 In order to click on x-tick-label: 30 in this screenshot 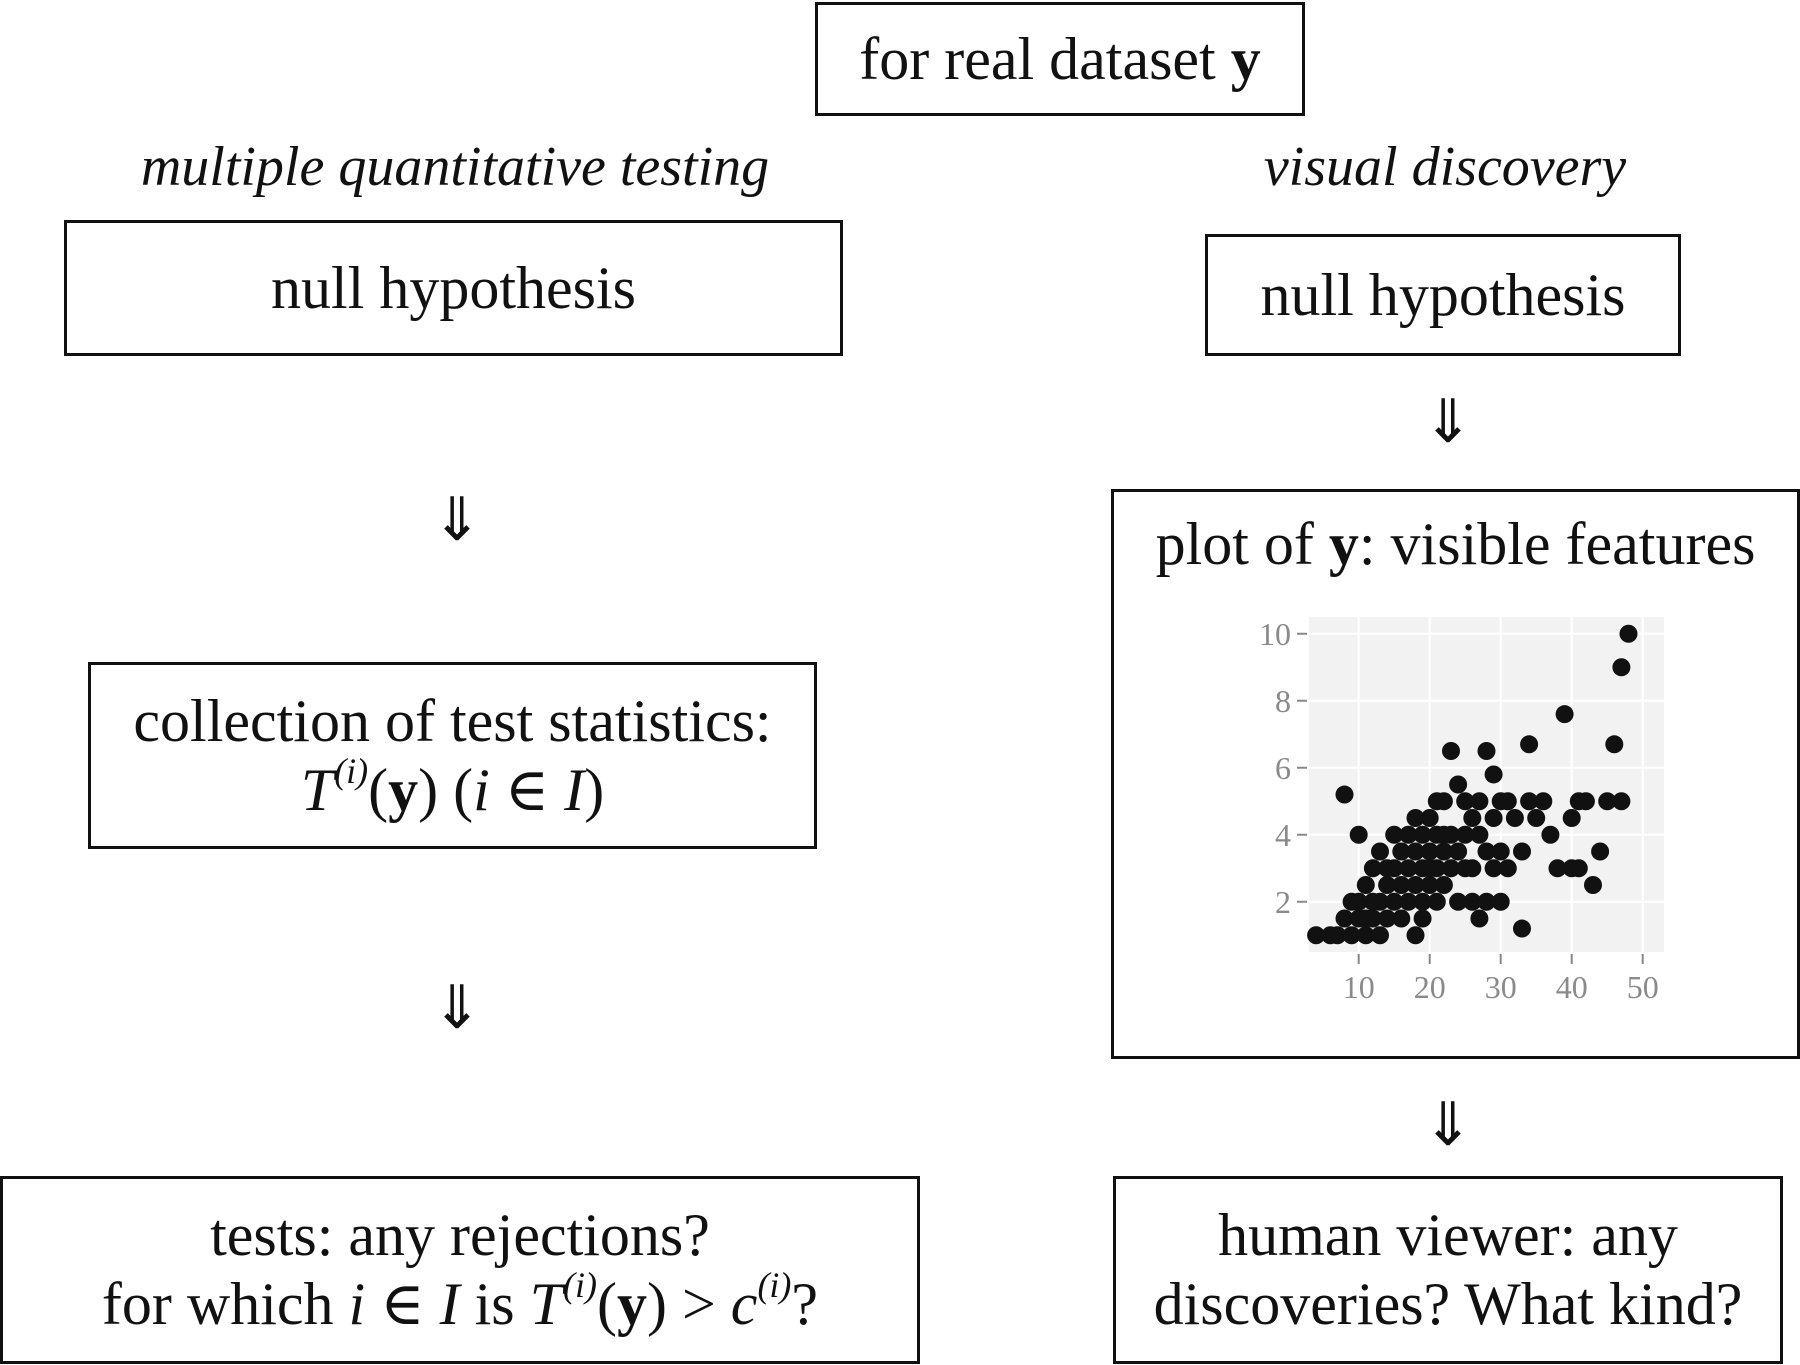, I will do `click(1501, 987)`.